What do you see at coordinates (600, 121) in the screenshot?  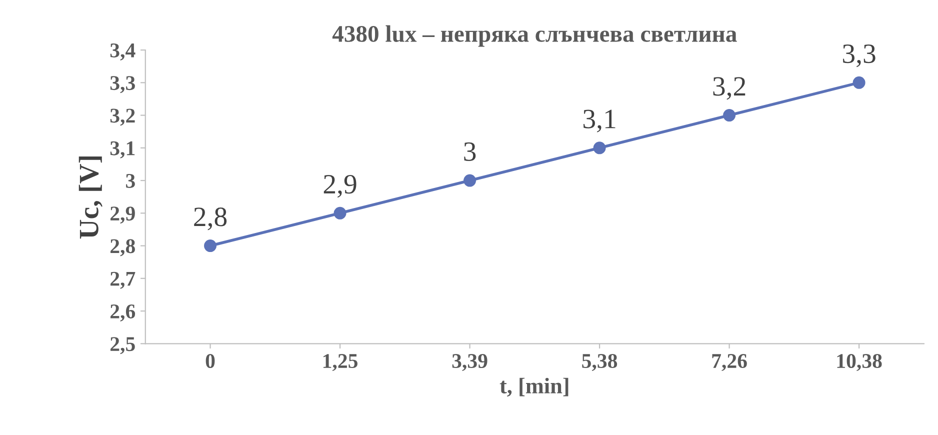 I see `data-label: 3,1` at bounding box center [600, 121].